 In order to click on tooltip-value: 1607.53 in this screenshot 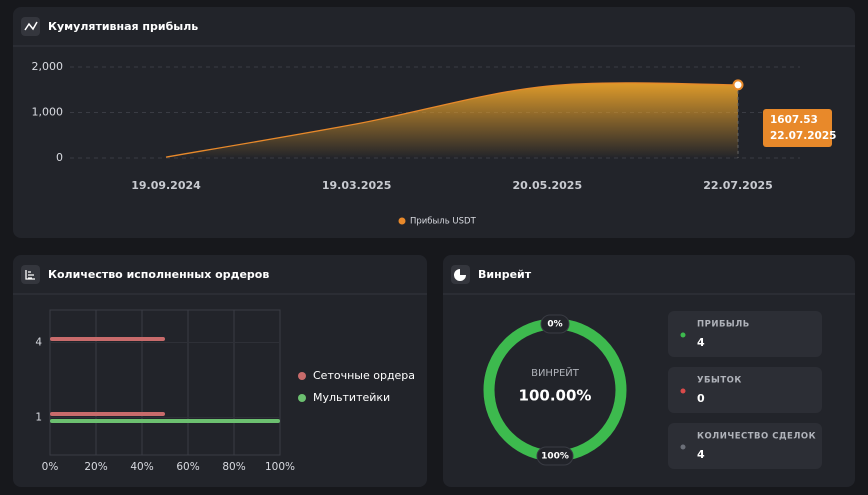, I will do `click(794, 120)`.